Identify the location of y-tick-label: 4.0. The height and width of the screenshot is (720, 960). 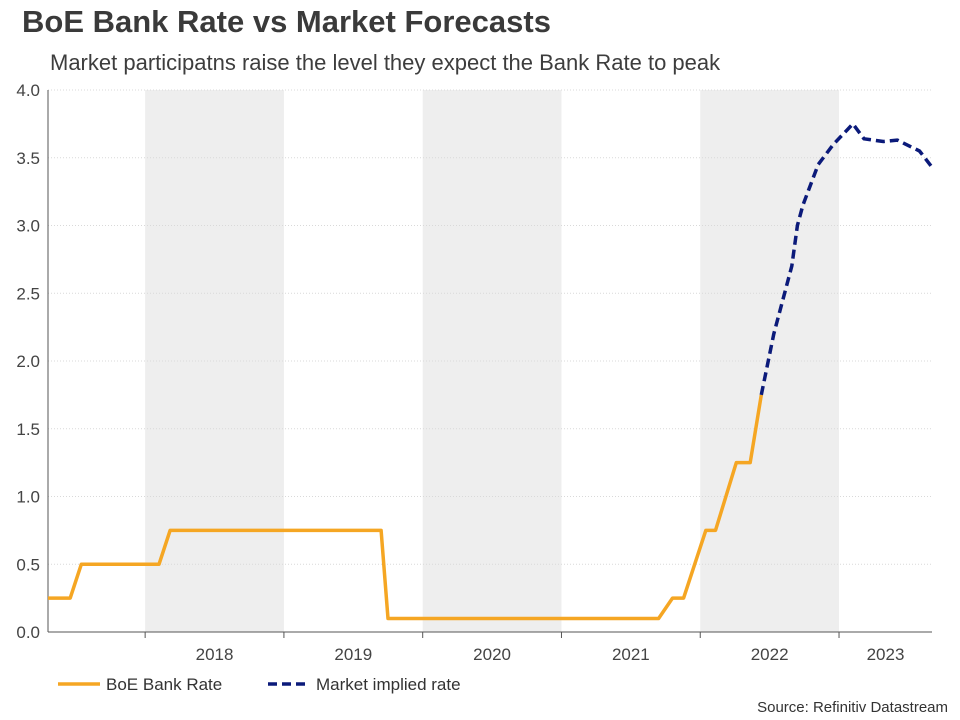
(28, 90).